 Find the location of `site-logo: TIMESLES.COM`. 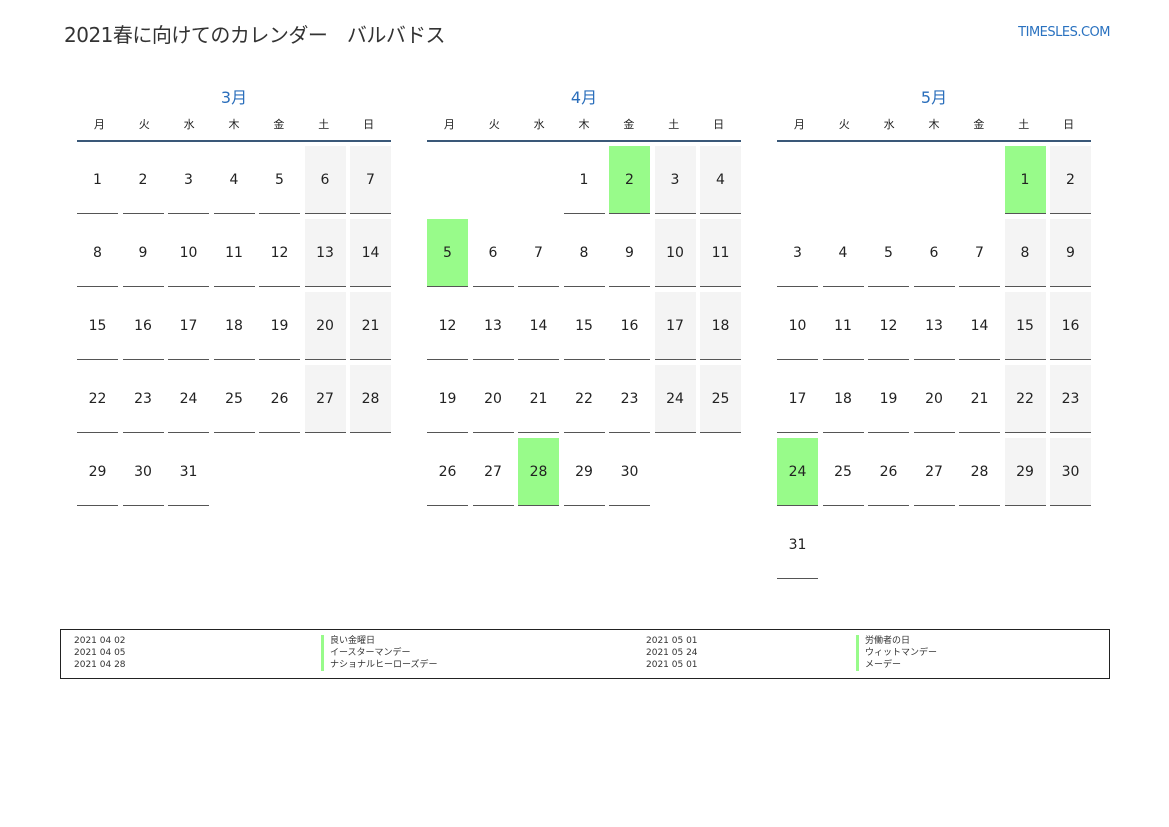

site-logo: TIMESLES.COM is located at coordinates (1064, 32).